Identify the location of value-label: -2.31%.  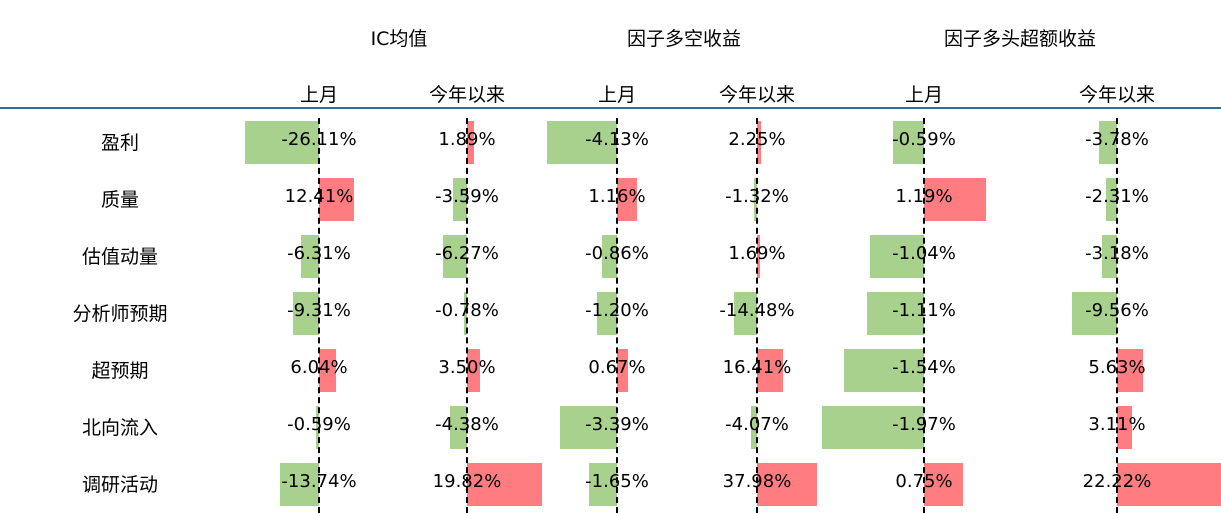
(1117, 196).